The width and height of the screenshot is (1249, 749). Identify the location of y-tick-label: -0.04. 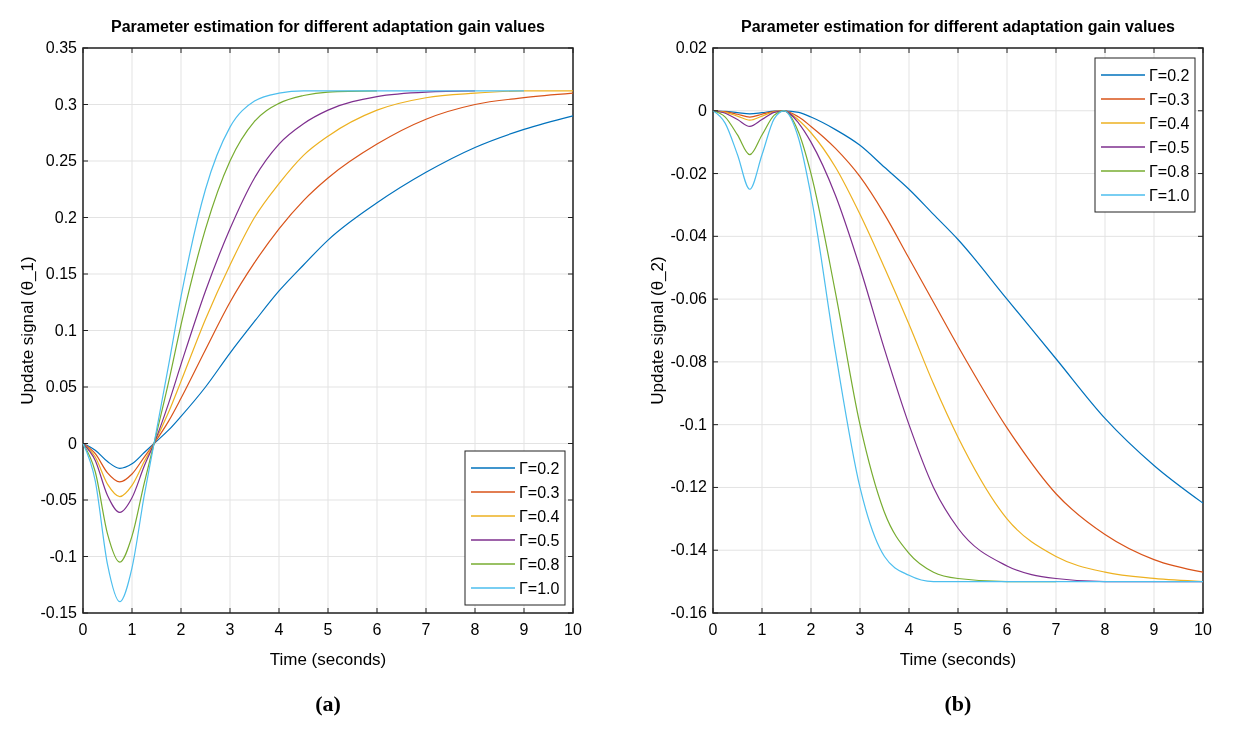
(689, 236).